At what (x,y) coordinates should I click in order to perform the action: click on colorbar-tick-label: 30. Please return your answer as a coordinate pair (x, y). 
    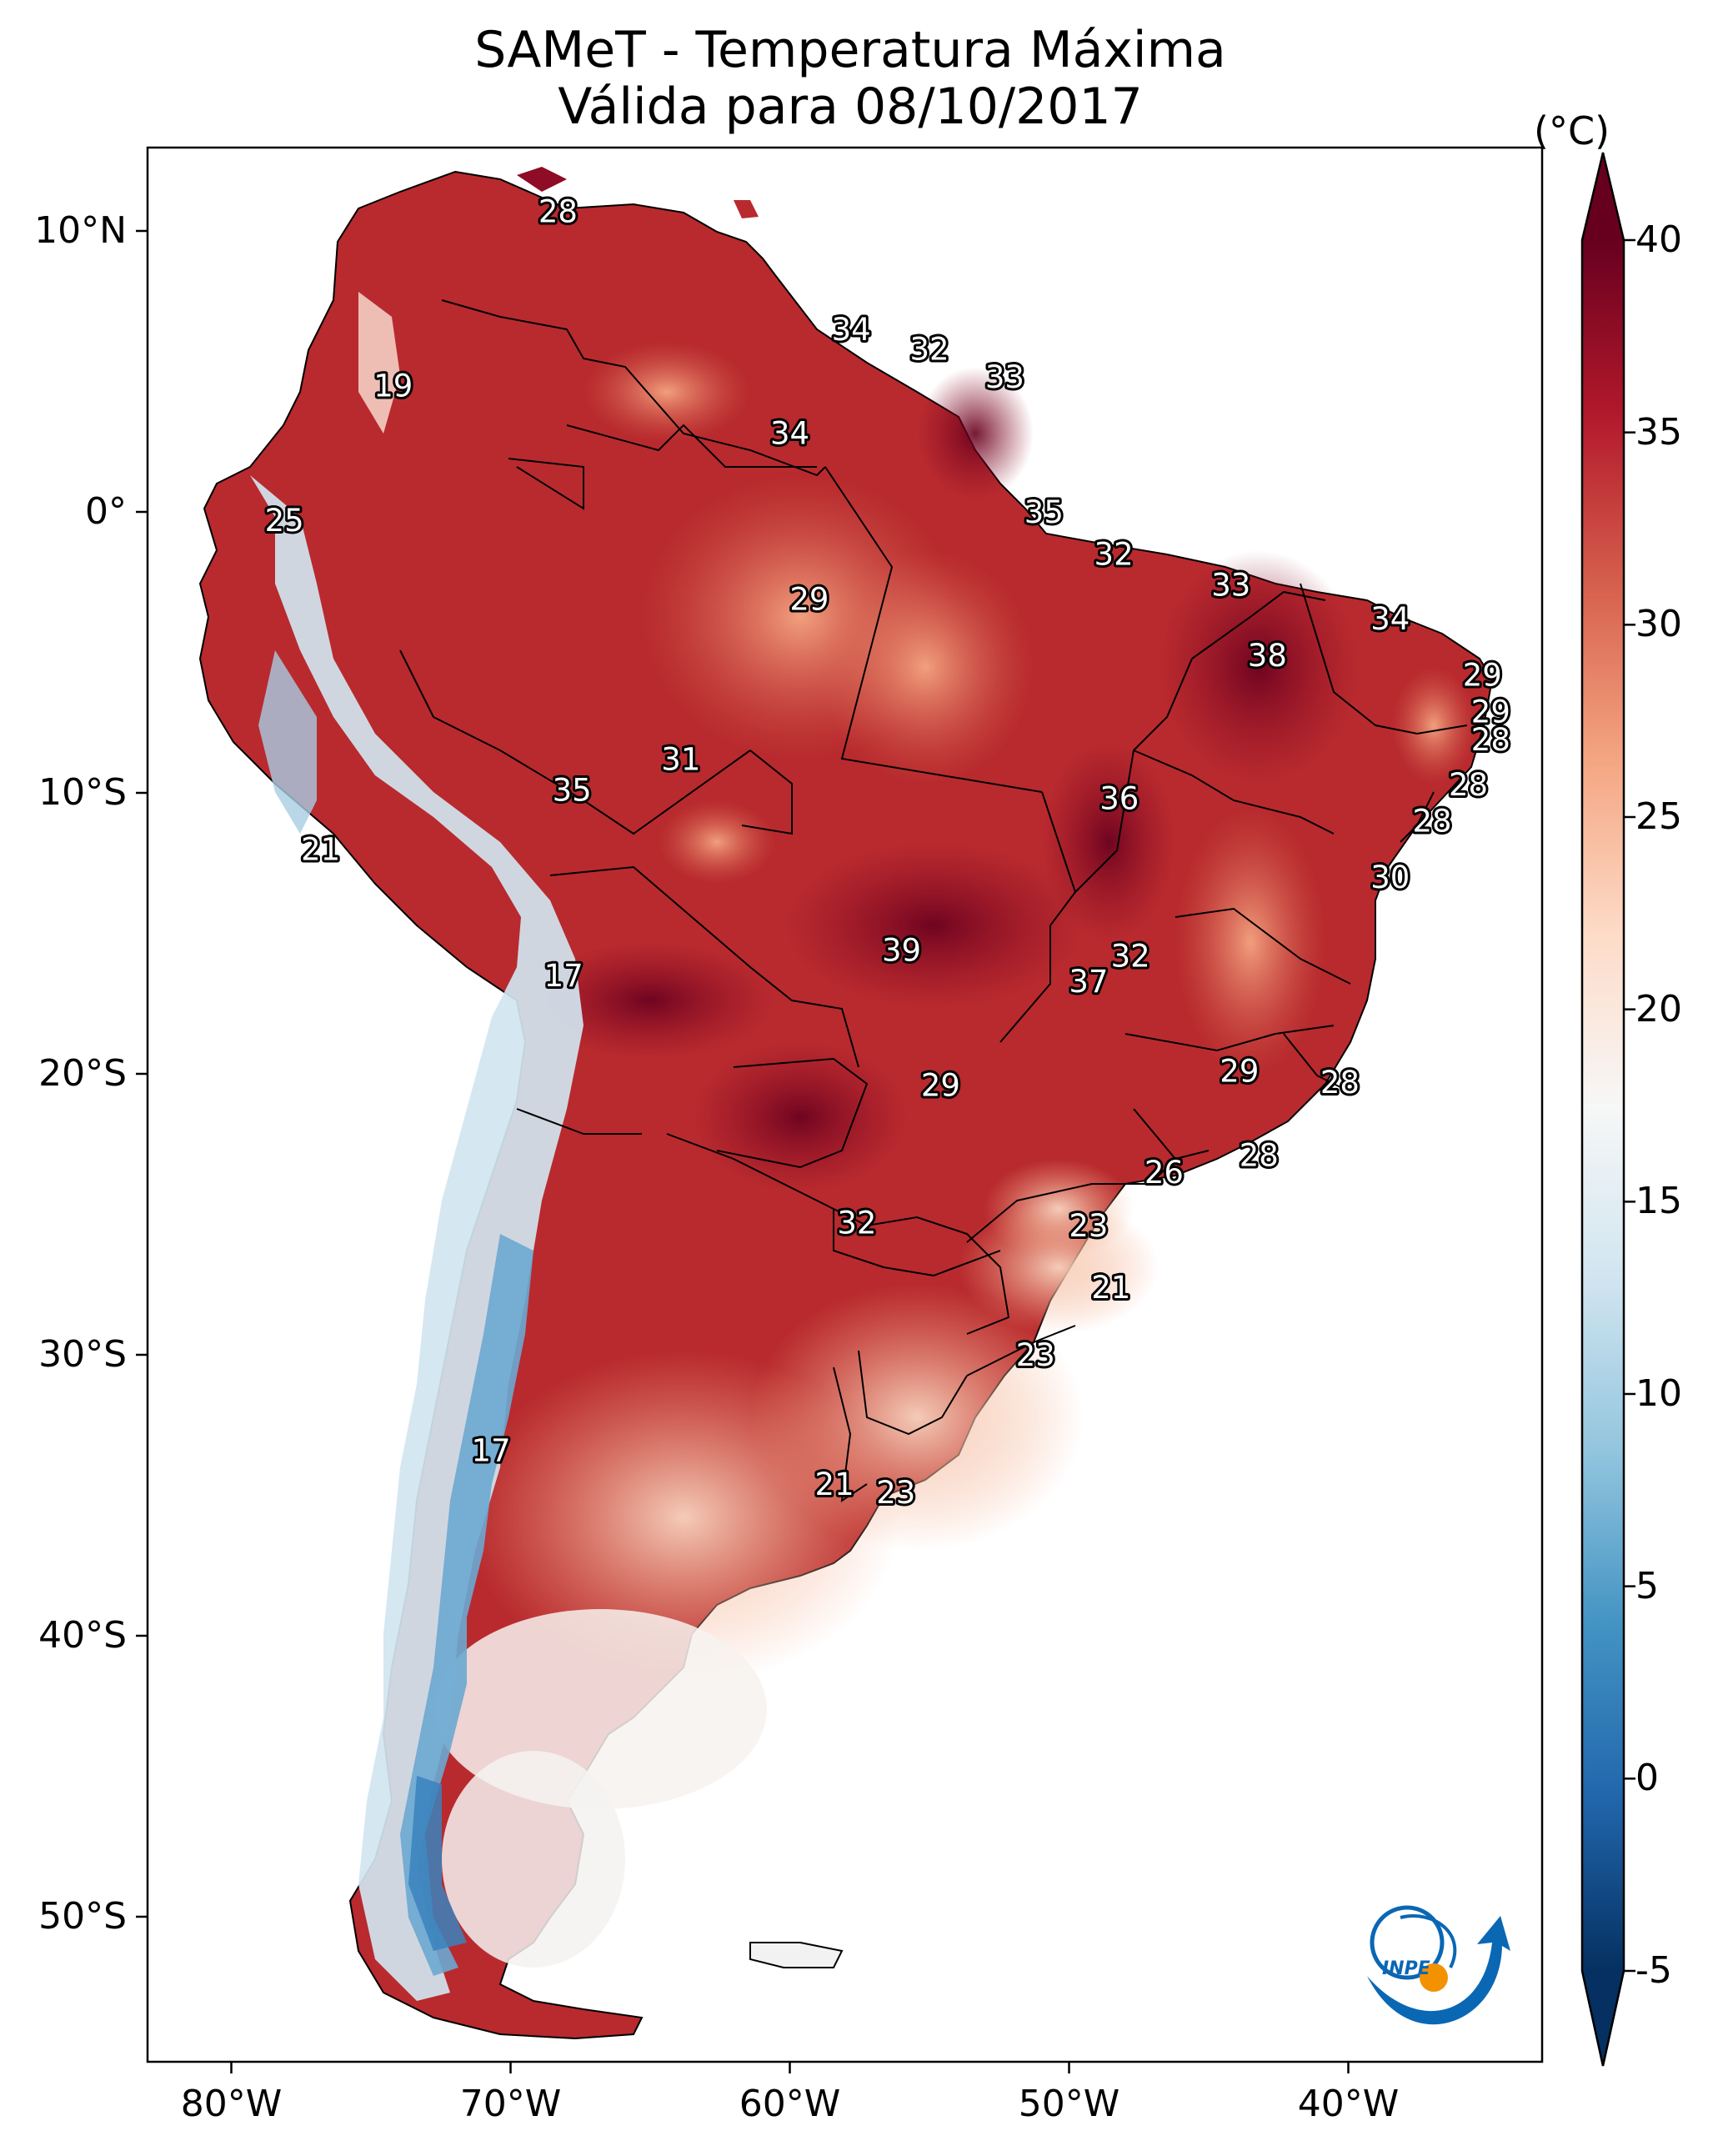
    Looking at the image, I should click on (1659, 624).